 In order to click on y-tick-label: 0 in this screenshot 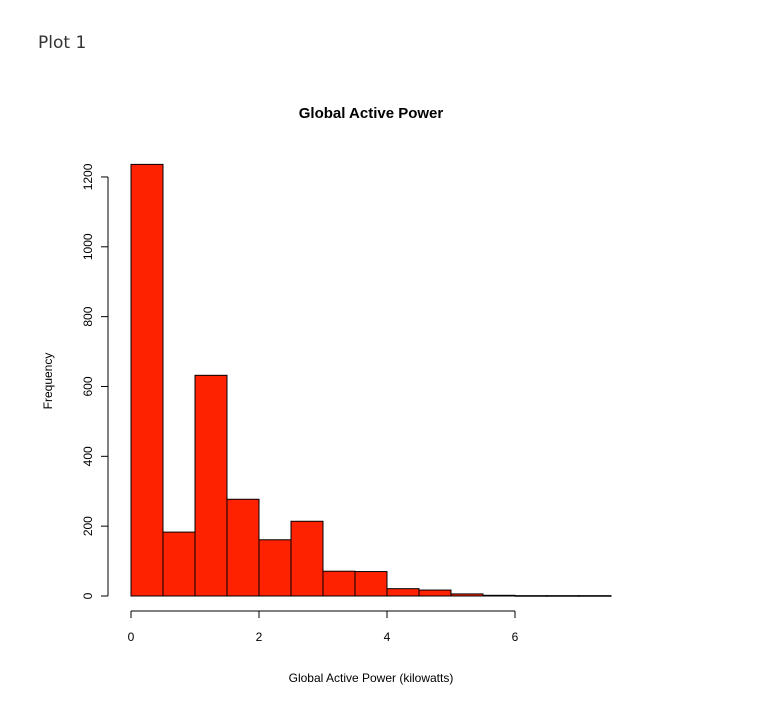, I will do `click(88, 595)`.